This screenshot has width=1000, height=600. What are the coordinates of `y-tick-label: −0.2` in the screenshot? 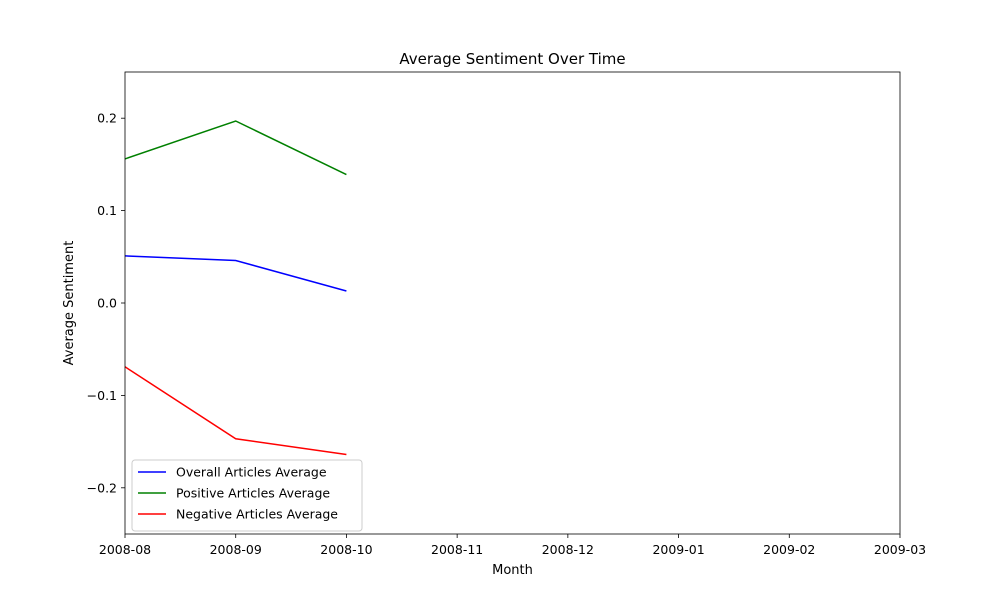 It's located at (102, 487).